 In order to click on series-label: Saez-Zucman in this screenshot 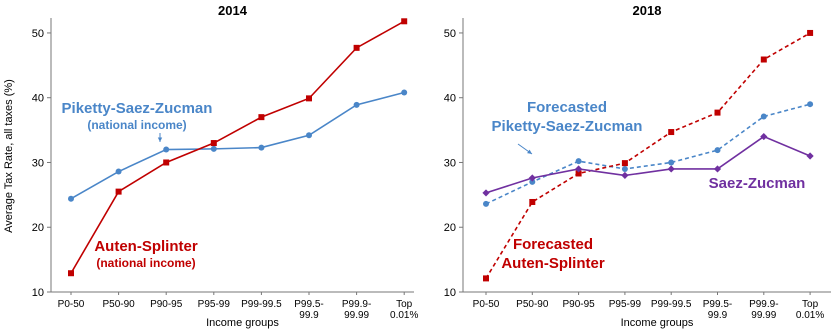, I will do `click(757, 183)`.